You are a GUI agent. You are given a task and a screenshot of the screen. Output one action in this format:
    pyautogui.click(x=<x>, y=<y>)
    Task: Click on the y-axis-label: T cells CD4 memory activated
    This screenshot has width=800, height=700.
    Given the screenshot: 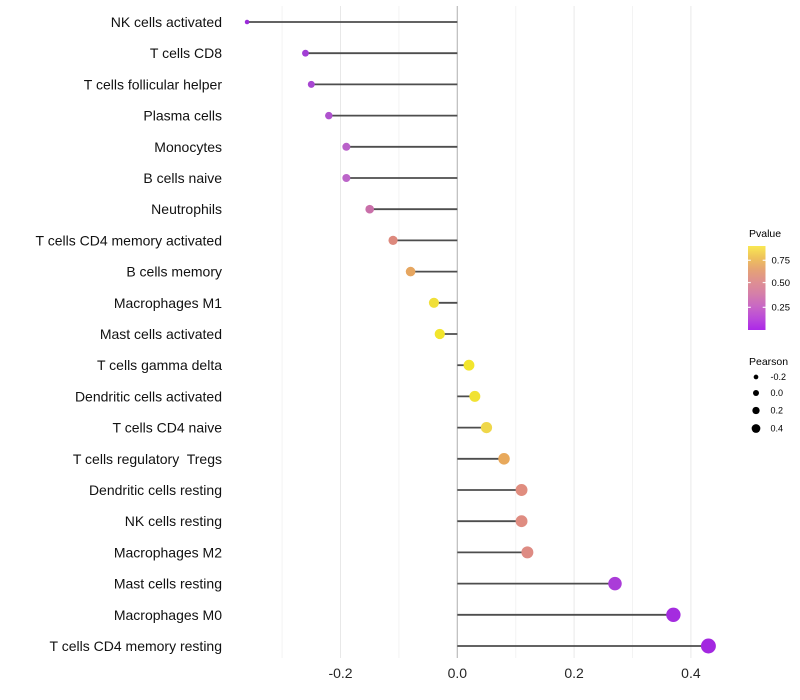 What is the action you would take?
    pyautogui.click(x=129, y=240)
    